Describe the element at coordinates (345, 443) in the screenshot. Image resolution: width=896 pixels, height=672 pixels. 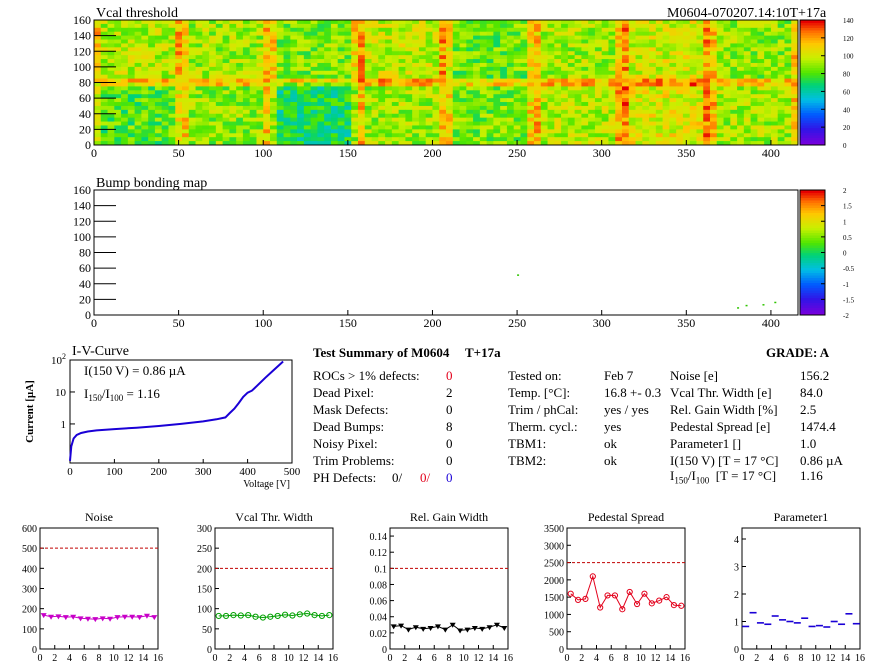
I see `defect-row-label: Noisy Pixel:` at that location.